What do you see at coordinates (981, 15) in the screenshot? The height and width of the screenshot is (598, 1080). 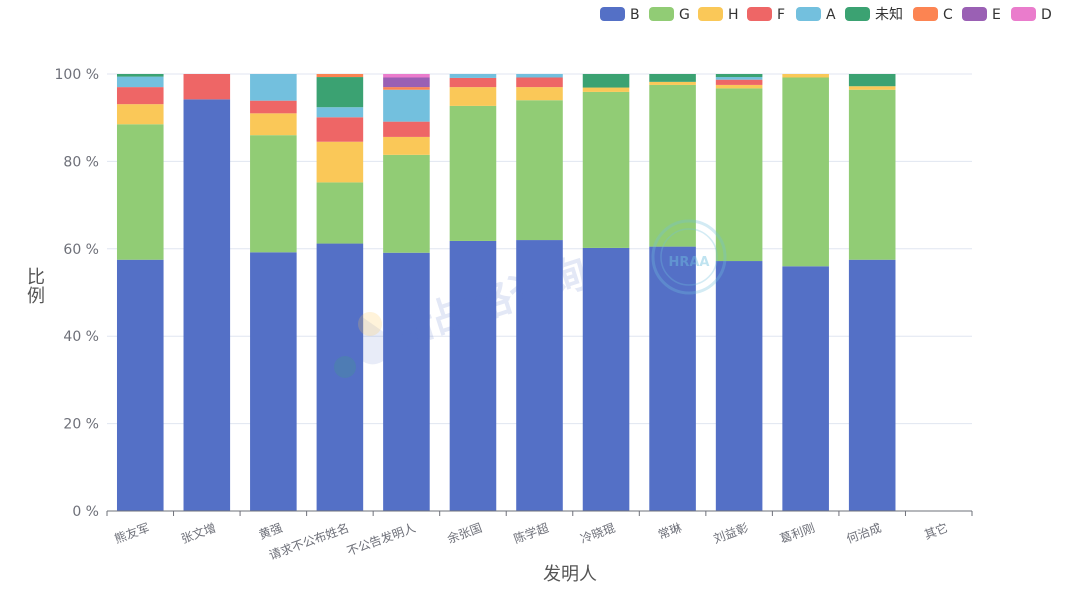 I see `legend-item: E` at bounding box center [981, 15].